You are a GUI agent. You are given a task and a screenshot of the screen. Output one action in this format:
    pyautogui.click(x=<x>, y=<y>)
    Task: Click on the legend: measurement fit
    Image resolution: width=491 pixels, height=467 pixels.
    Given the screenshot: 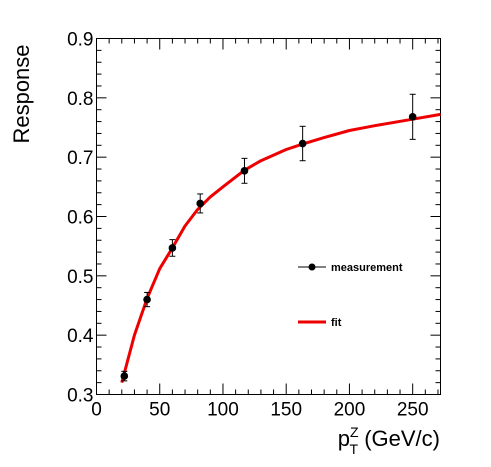 What is the action you would take?
    pyautogui.click(x=350, y=295)
    